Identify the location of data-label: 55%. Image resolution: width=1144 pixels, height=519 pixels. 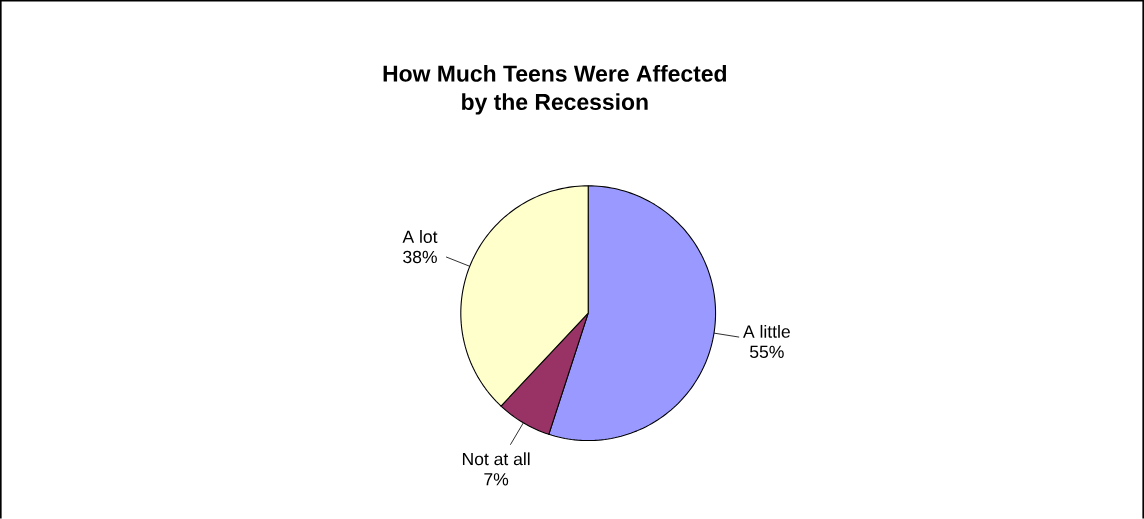
(767, 351).